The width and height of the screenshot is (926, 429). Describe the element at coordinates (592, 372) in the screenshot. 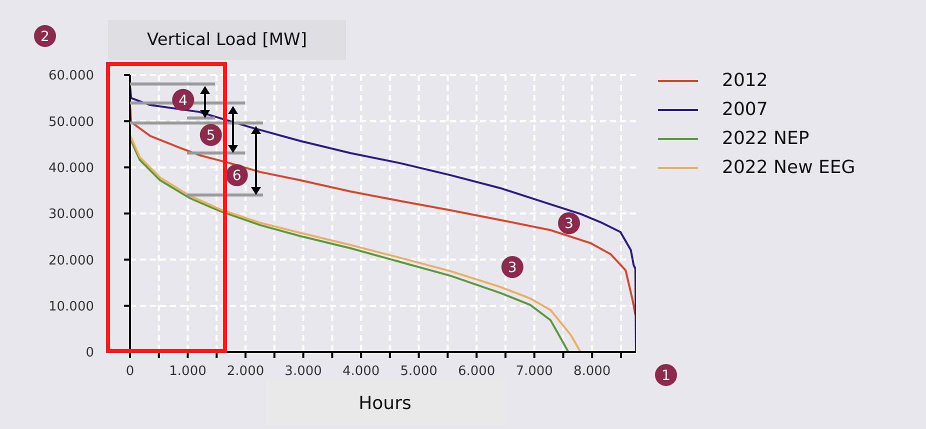

I see `x-tick-label: 8.000` at that location.